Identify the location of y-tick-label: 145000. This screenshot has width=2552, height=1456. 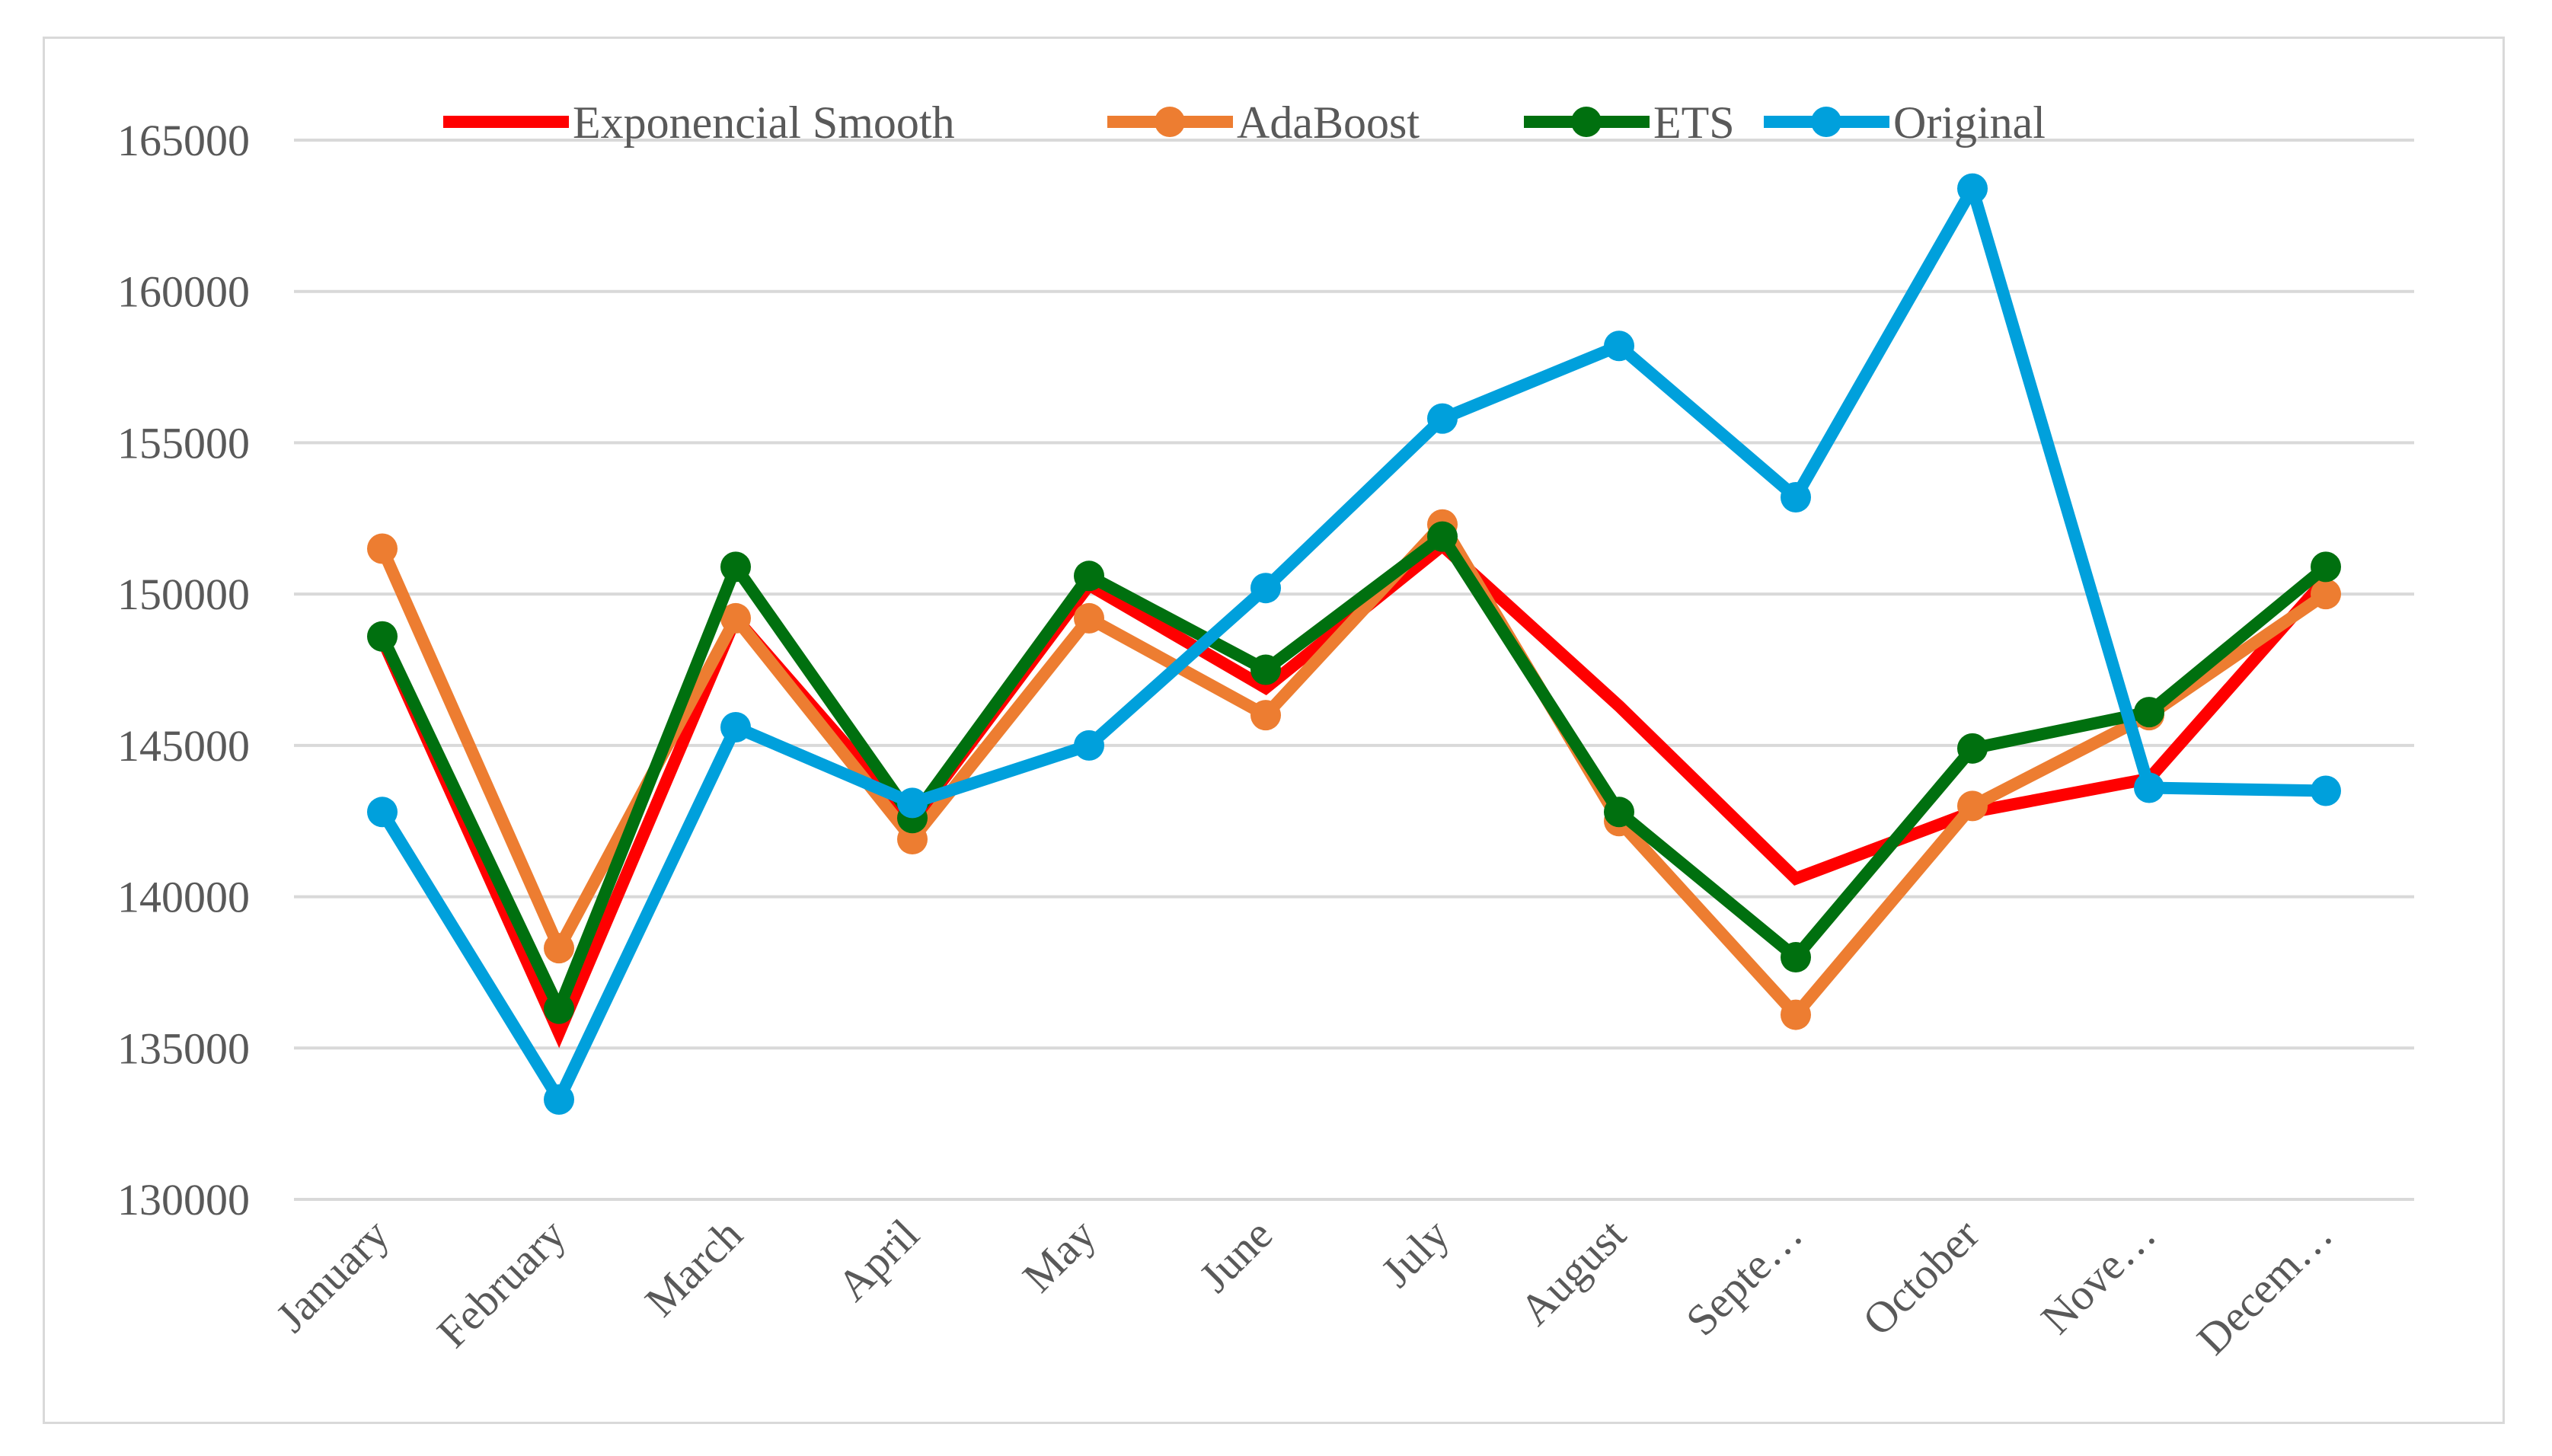
(183, 746).